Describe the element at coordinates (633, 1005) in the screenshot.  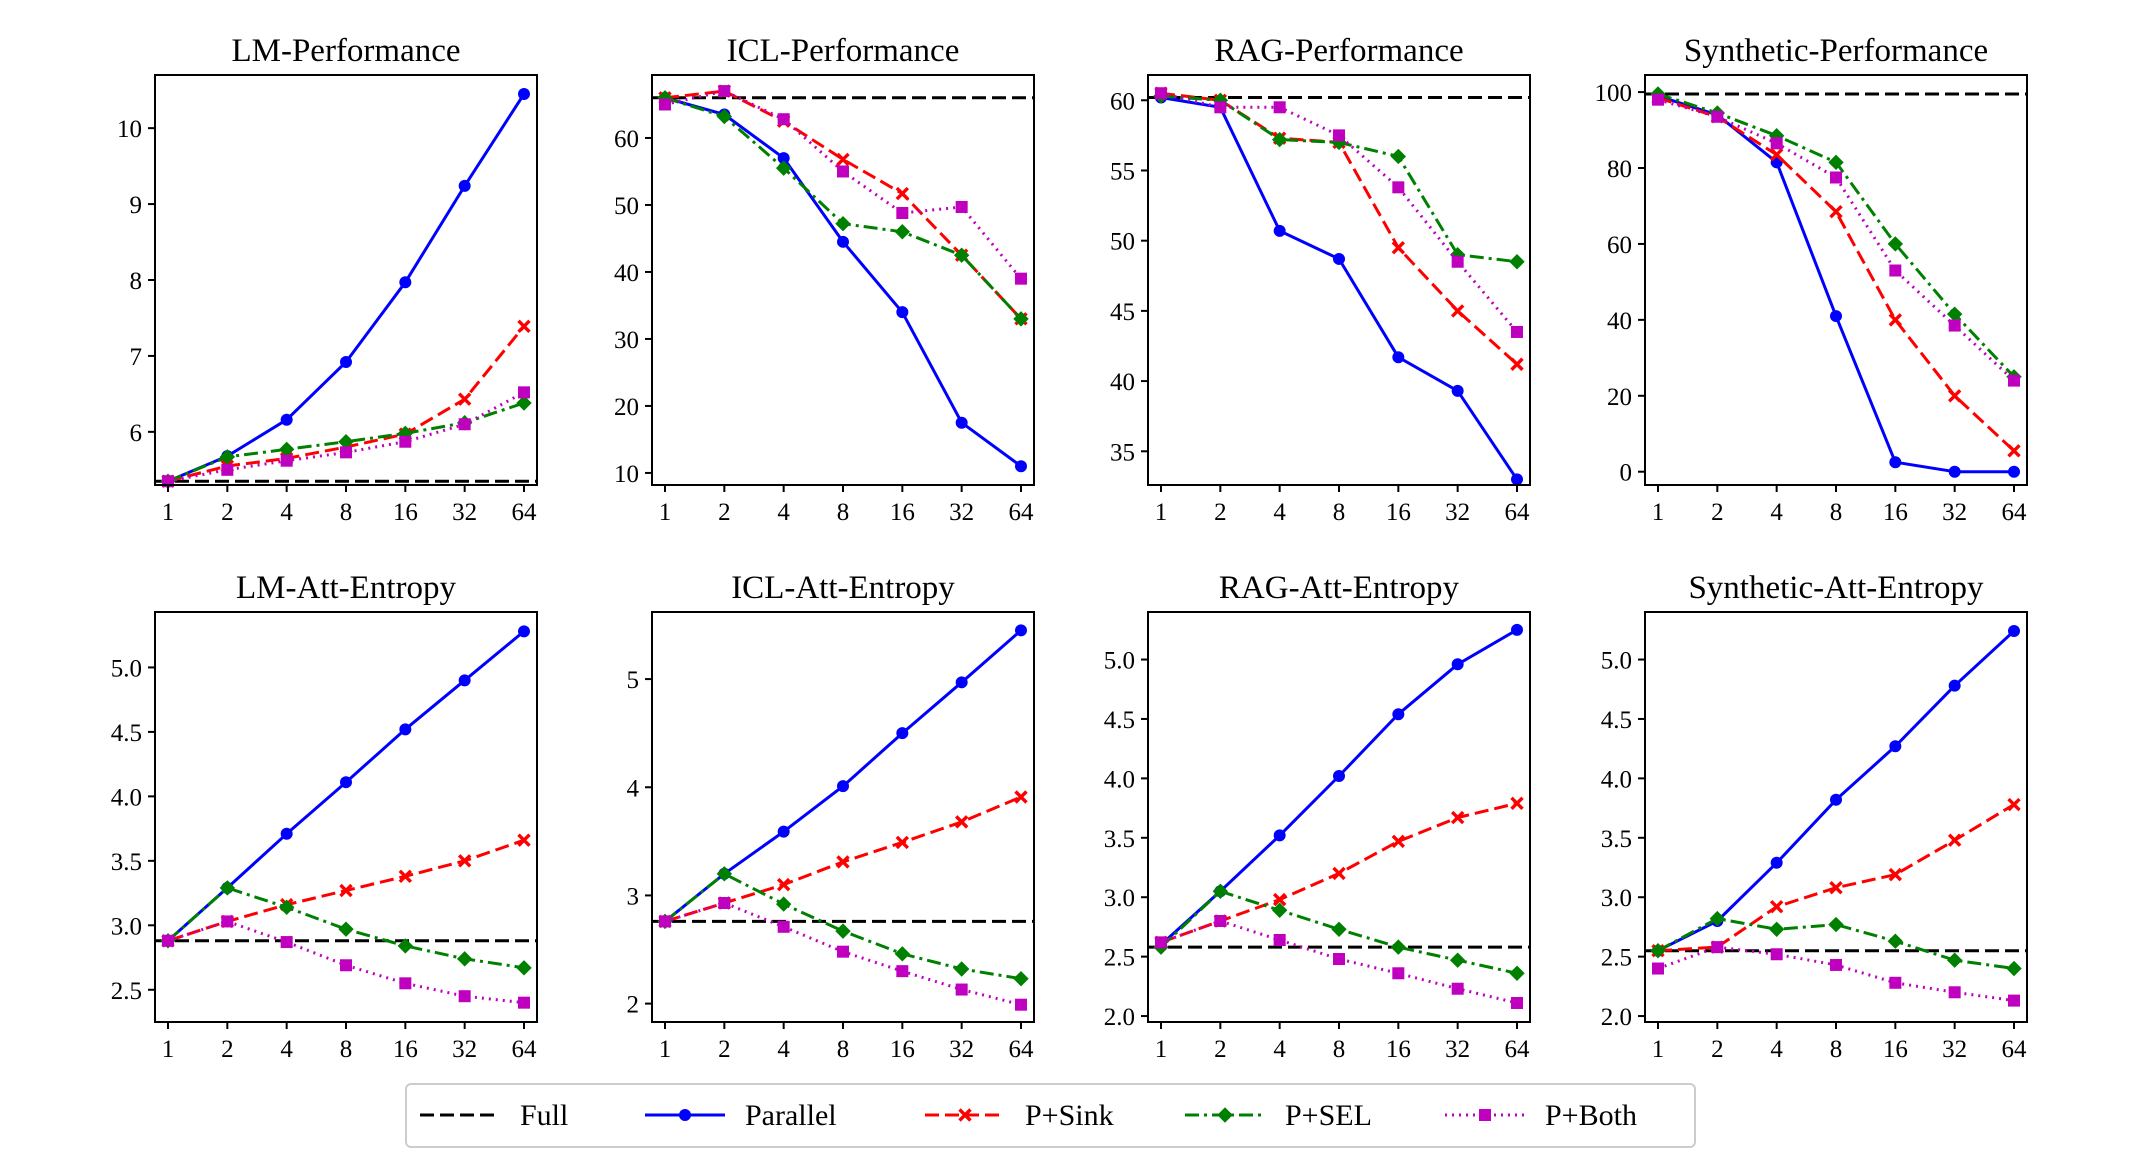
I see `y-tick-label: 2` at that location.